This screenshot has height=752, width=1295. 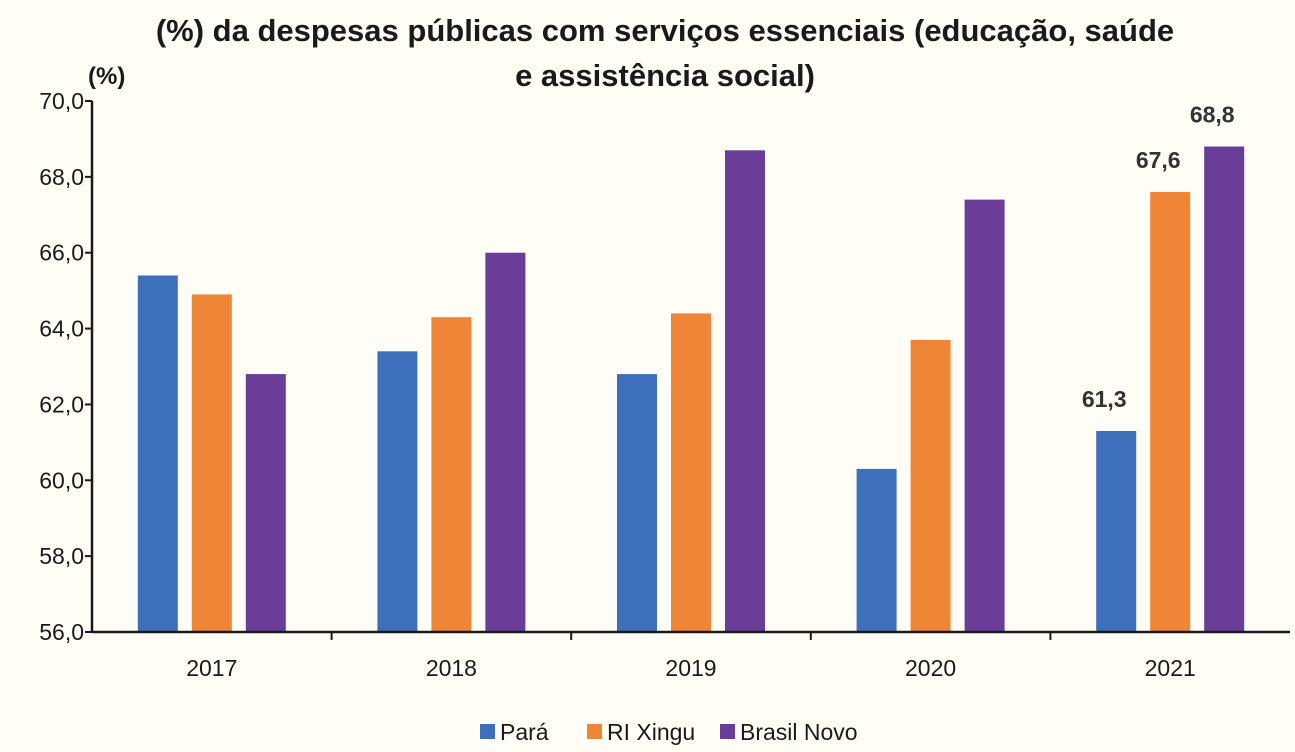 What do you see at coordinates (61, 404) in the screenshot?
I see `y-tick-label: 62,0` at bounding box center [61, 404].